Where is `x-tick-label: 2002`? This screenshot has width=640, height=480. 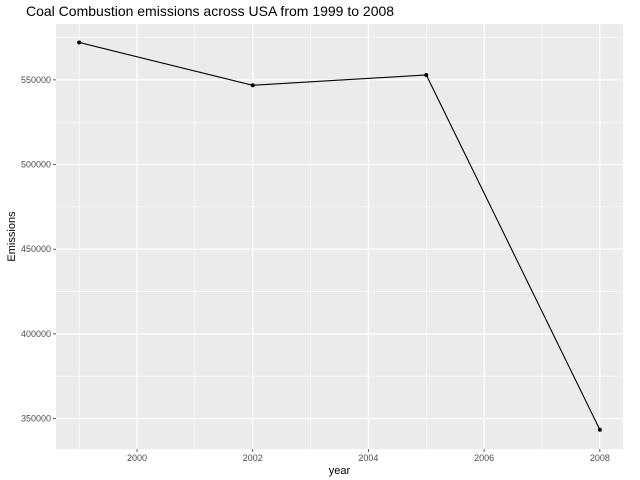 x-tick-label: 2002 is located at coordinates (253, 458).